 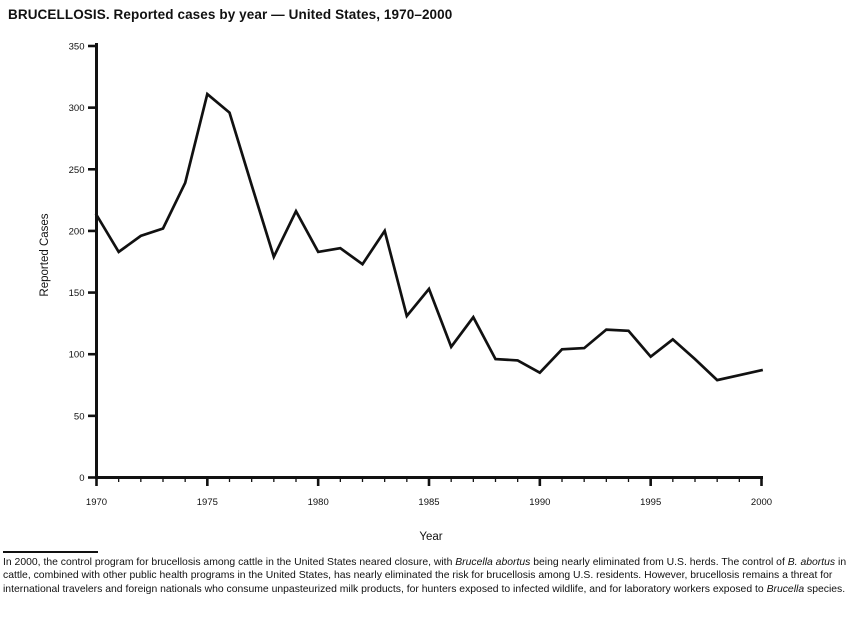 What do you see at coordinates (81, 478) in the screenshot?
I see `y-axis-tick-label: 0` at bounding box center [81, 478].